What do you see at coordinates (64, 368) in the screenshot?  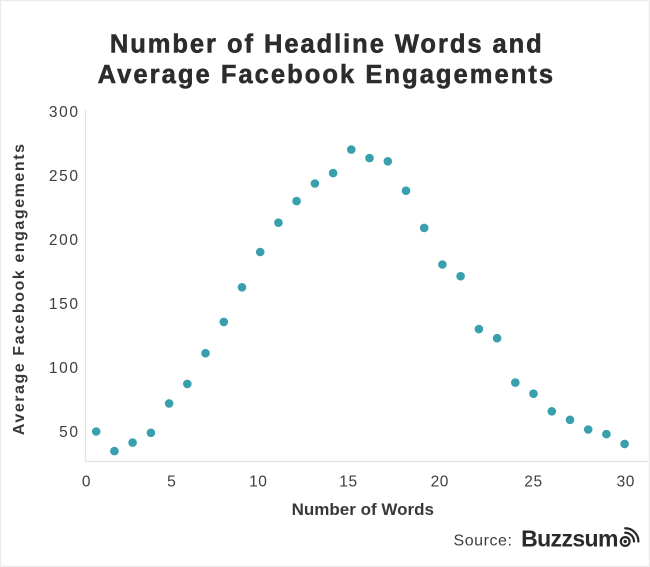 I see `svg-text: 100` at bounding box center [64, 368].